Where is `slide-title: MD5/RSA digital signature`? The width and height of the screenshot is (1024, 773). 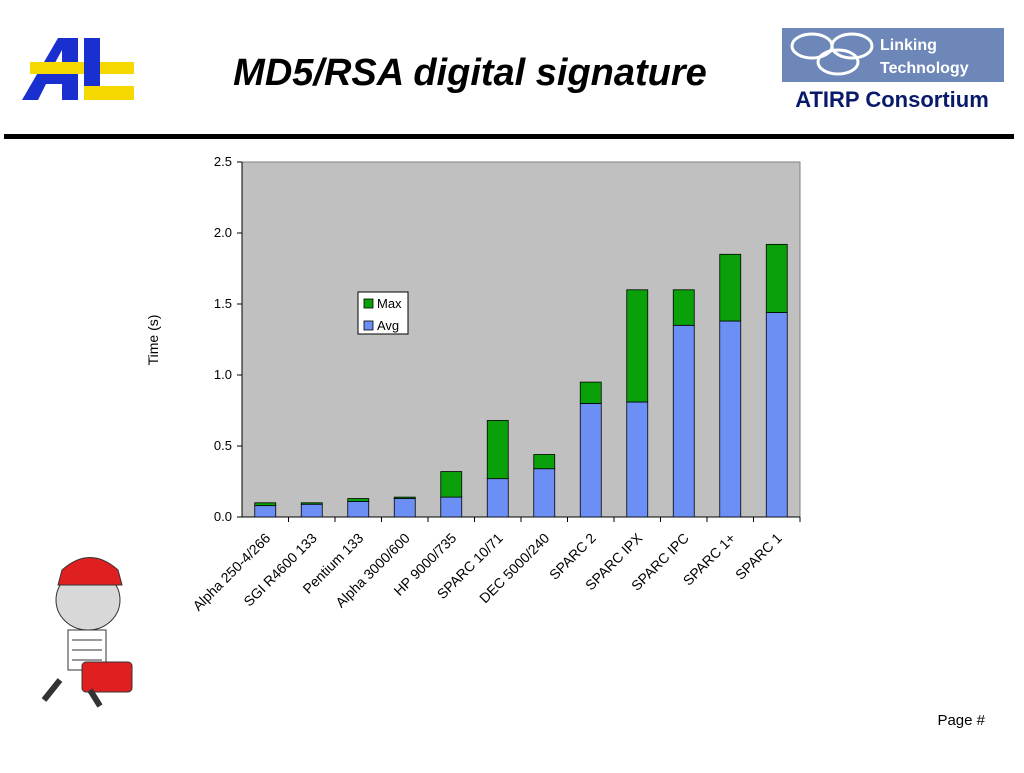 slide-title: MD5/RSA digital signature is located at coordinates (470, 73).